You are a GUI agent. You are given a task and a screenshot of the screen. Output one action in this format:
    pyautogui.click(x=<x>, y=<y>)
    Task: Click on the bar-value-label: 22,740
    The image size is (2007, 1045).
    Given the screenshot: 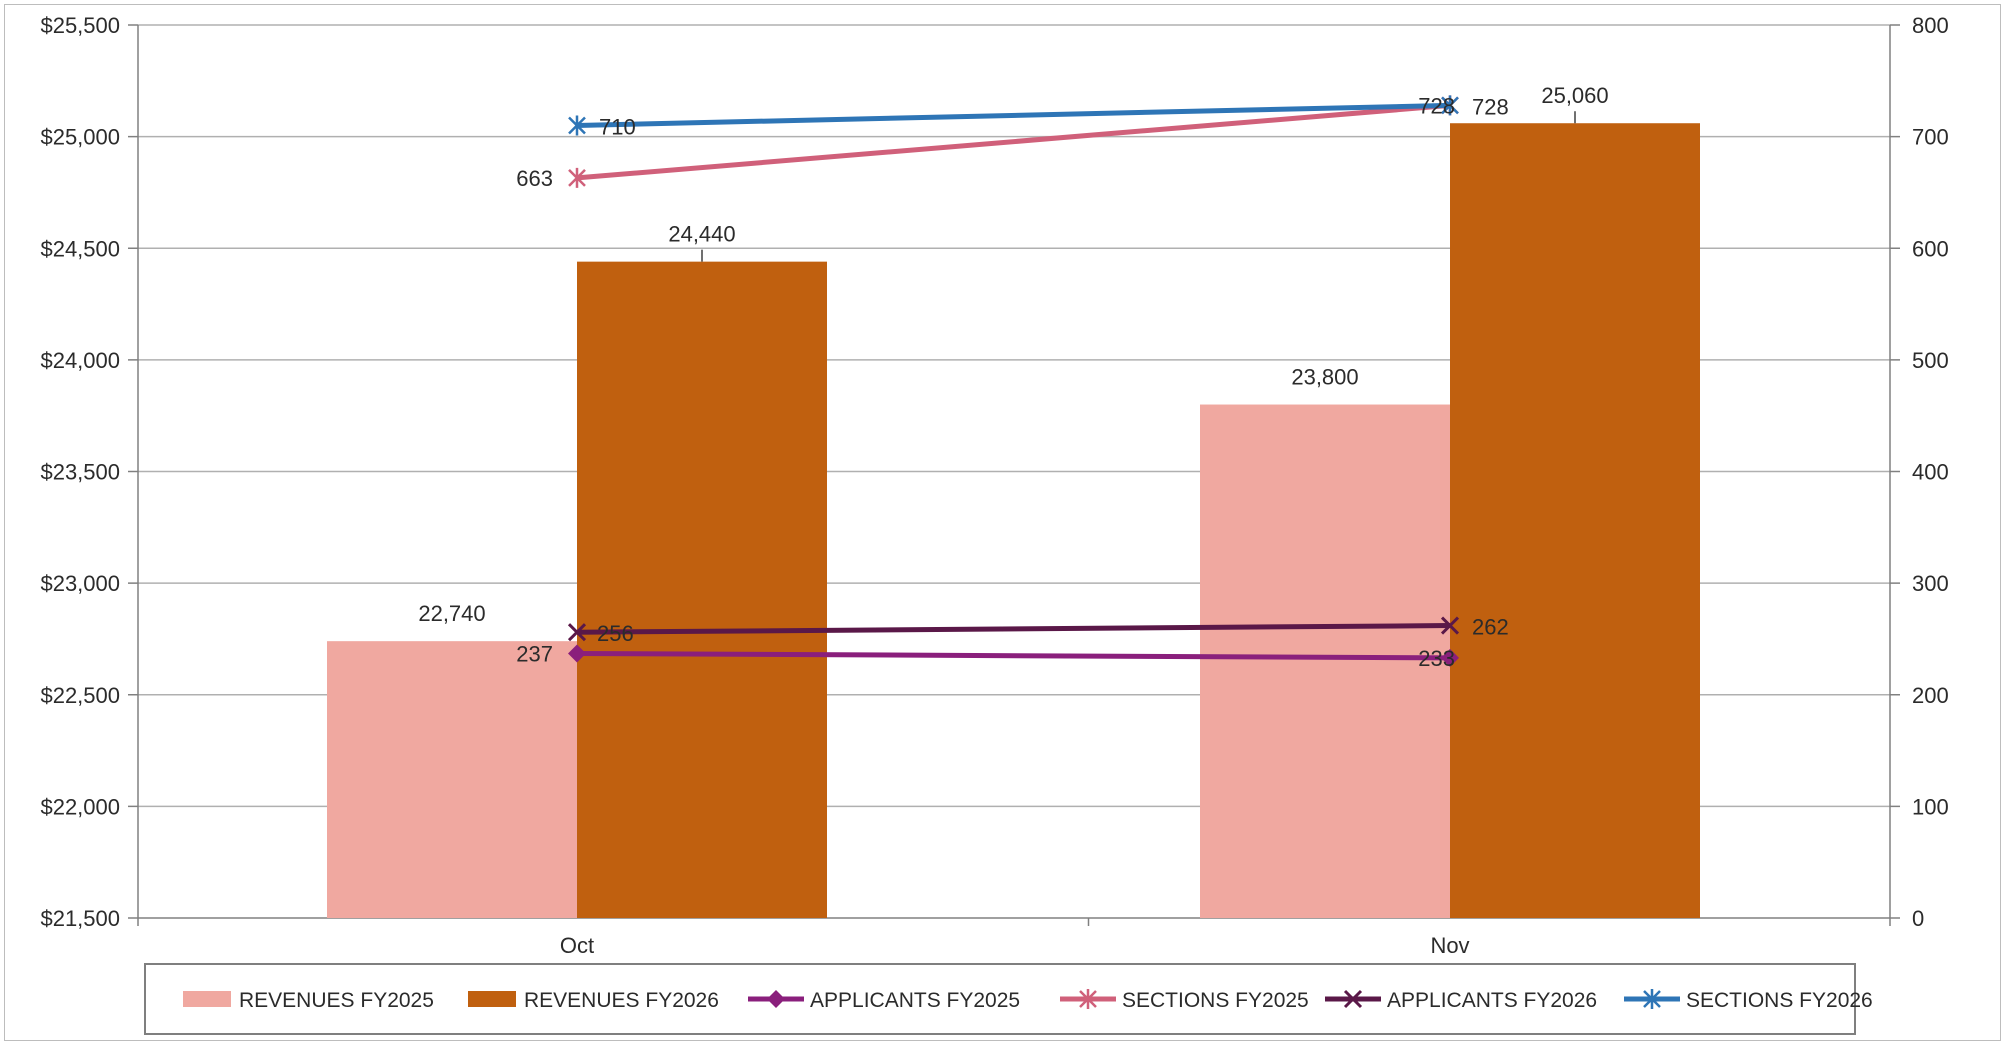 What is the action you would take?
    pyautogui.click(x=451, y=613)
    